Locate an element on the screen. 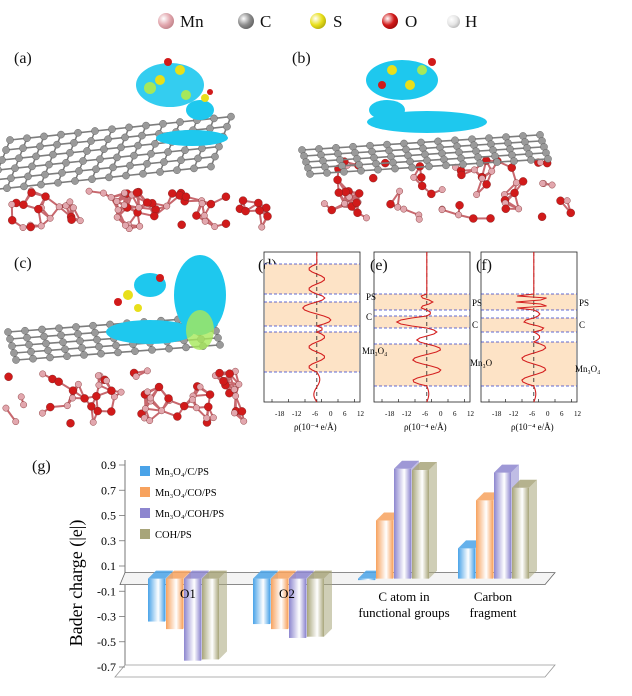  category-label: functional groups is located at coordinates (403, 612).